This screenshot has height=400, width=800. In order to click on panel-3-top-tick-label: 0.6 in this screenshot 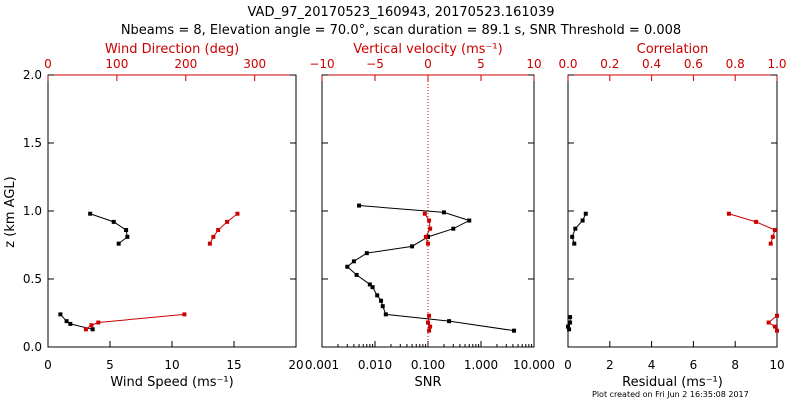, I will do `click(693, 64)`.